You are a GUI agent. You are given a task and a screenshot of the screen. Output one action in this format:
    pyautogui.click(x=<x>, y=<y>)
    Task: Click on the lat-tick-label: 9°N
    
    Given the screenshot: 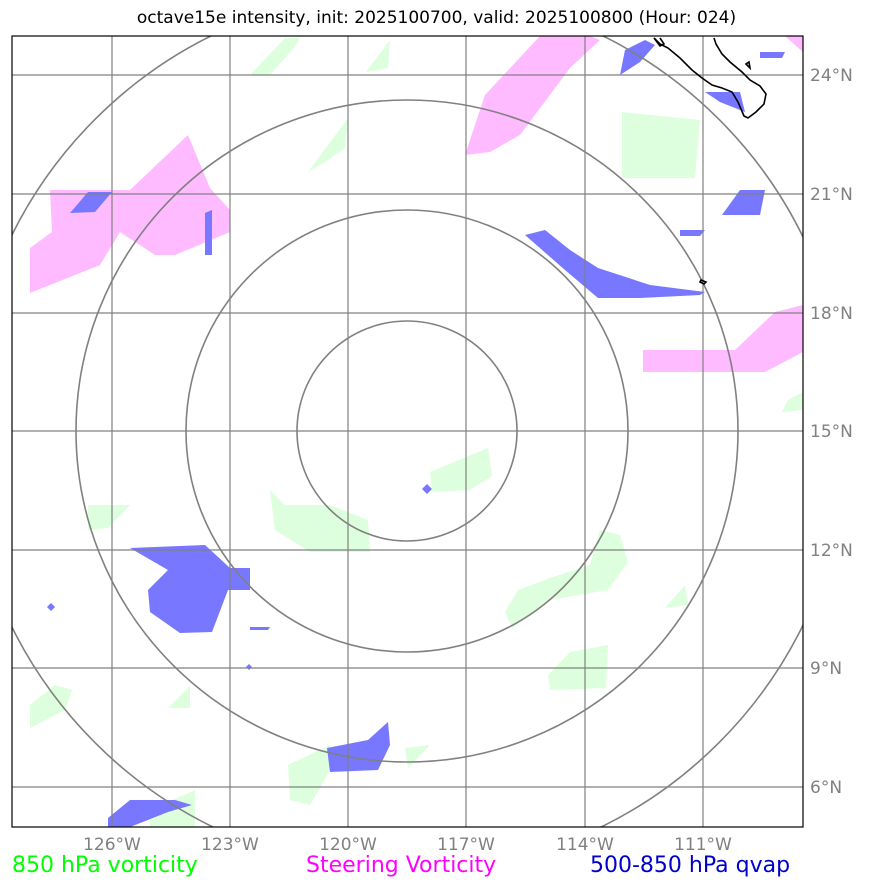 What is the action you would take?
    pyautogui.click(x=826, y=669)
    